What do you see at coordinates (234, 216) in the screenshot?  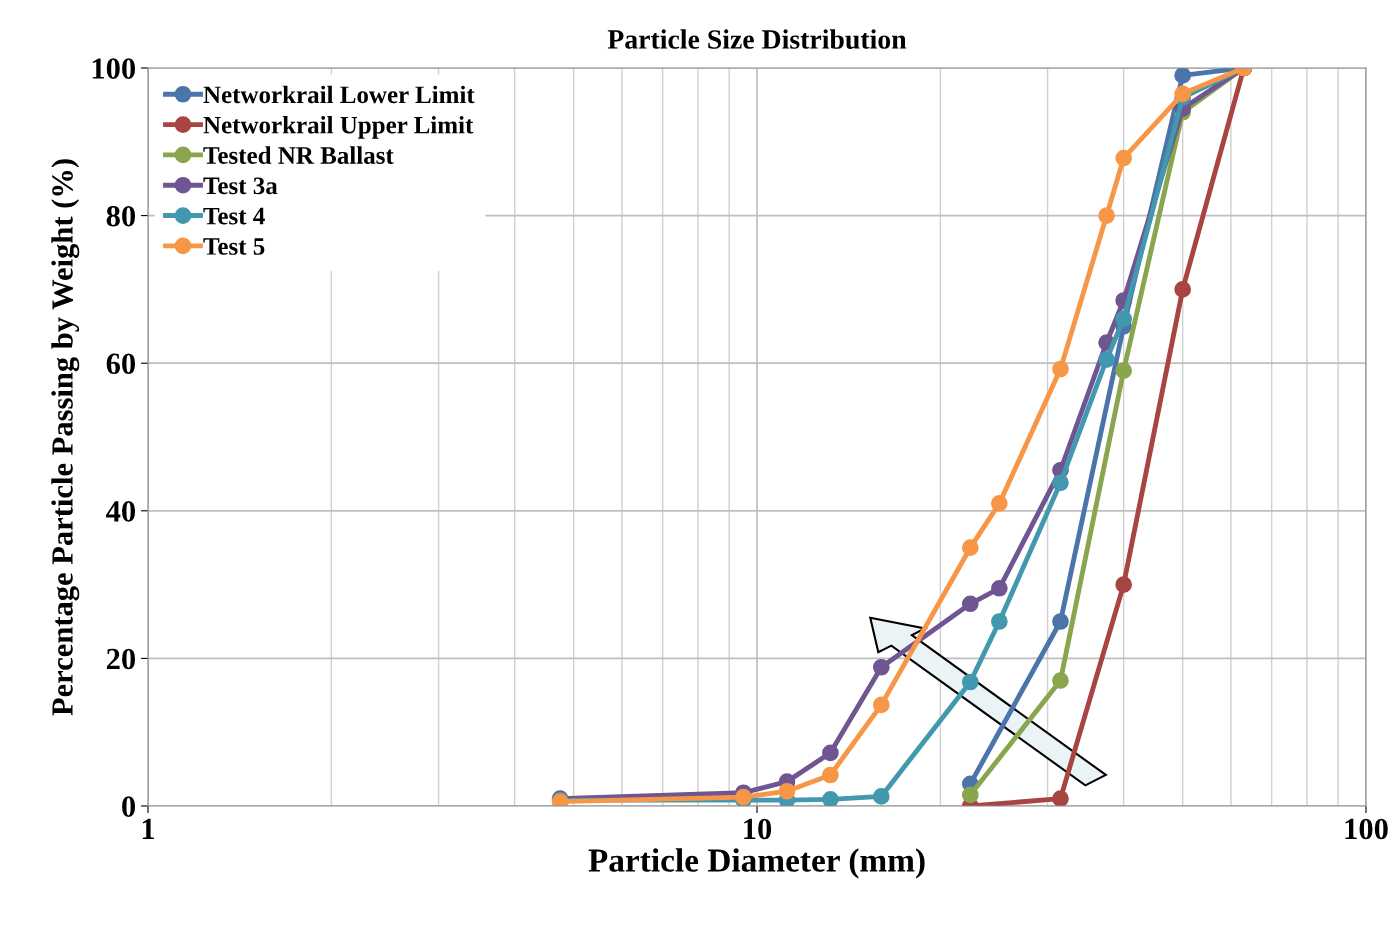 I see `legend-label: Test 4` at bounding box center [234, 216].